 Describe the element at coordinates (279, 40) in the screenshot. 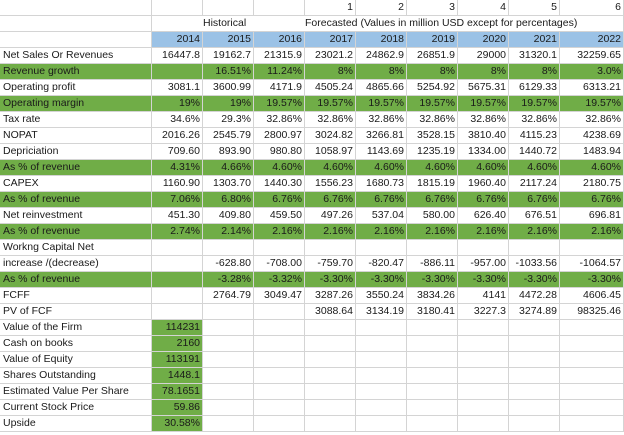

I see `year-header-cell: 2016` at that location.